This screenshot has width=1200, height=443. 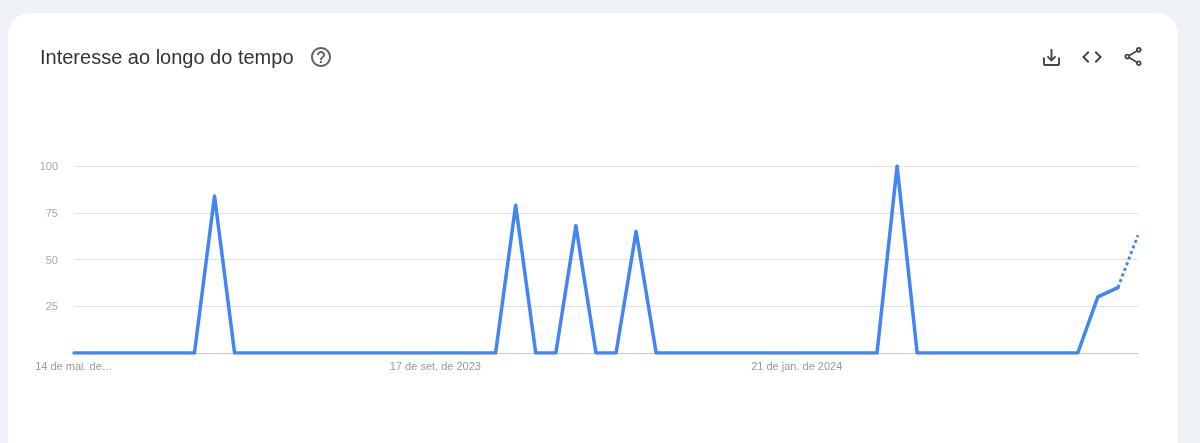 What do you see at coordinates (797, 365) in the screenshot?
I see `x-tick-label: 21 de jan. de 2024` at bounding box center [797, 365].